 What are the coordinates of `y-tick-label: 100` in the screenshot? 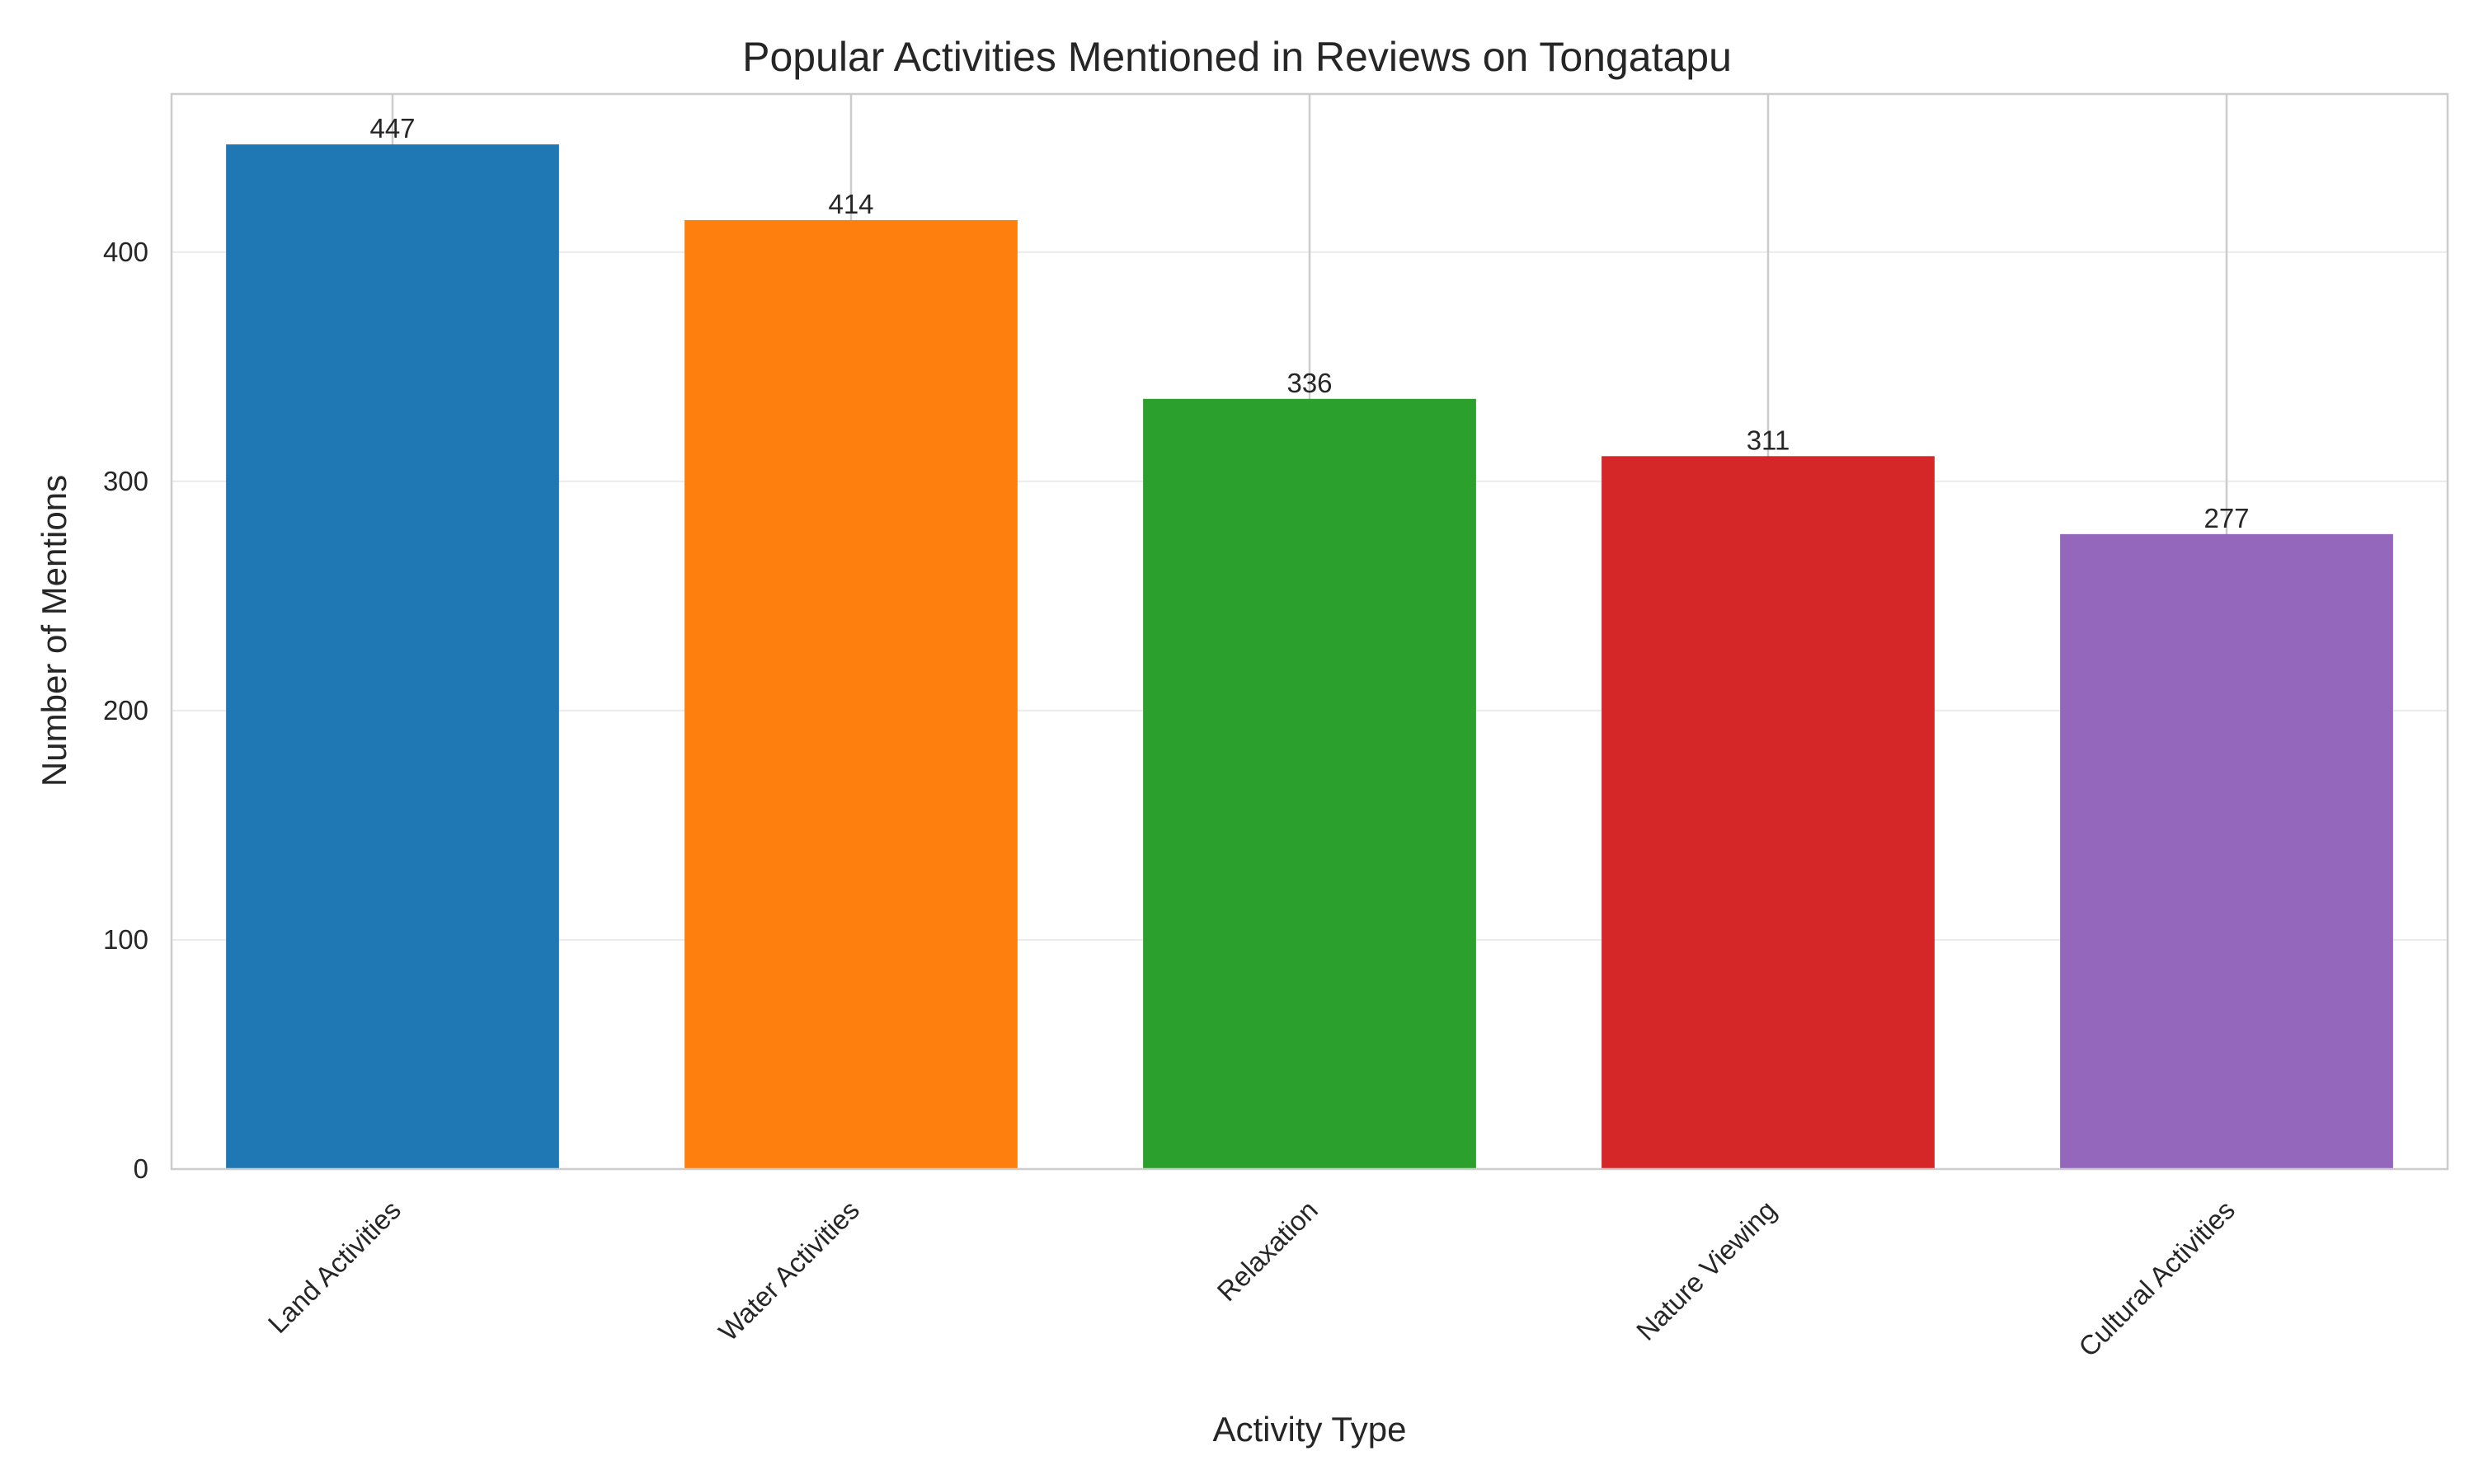 It's located at (125, 940).